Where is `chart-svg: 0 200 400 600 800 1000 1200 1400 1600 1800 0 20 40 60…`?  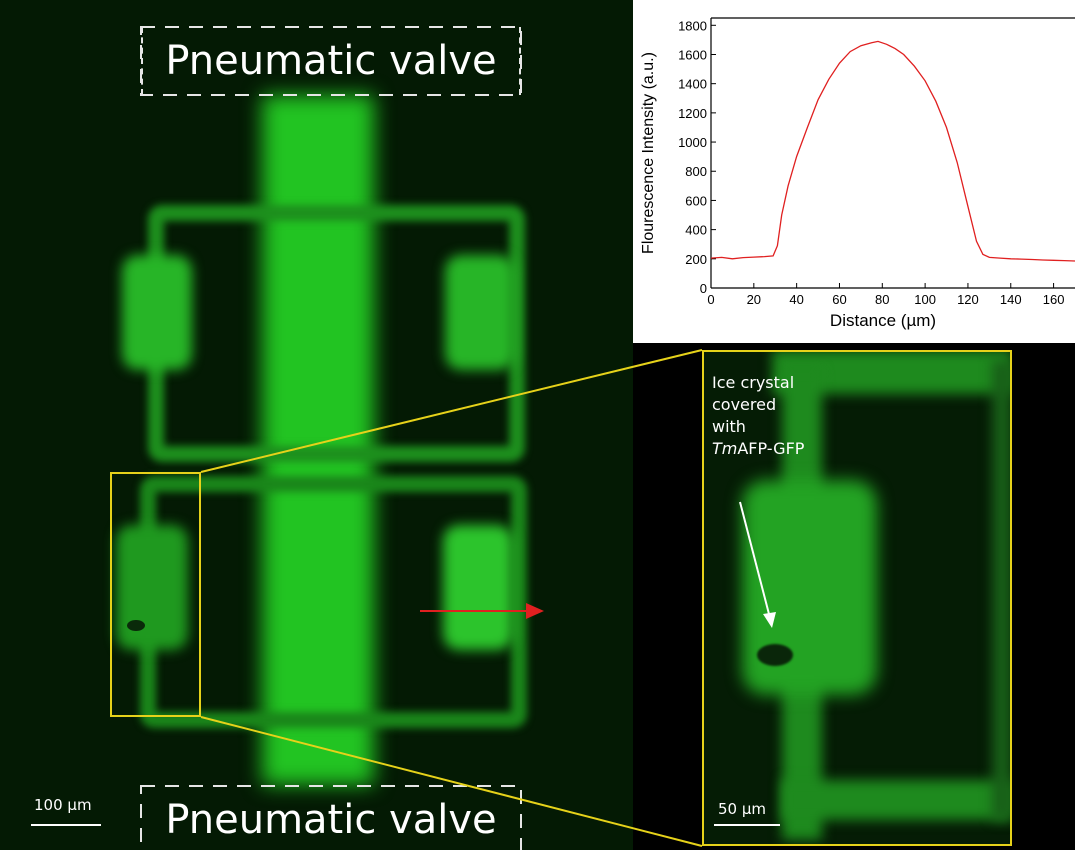 chart-svg: 0 200 400 600 800 1000 1200 1400 1600 1800 0 20 40 60… is located at coordinates (857, 173).